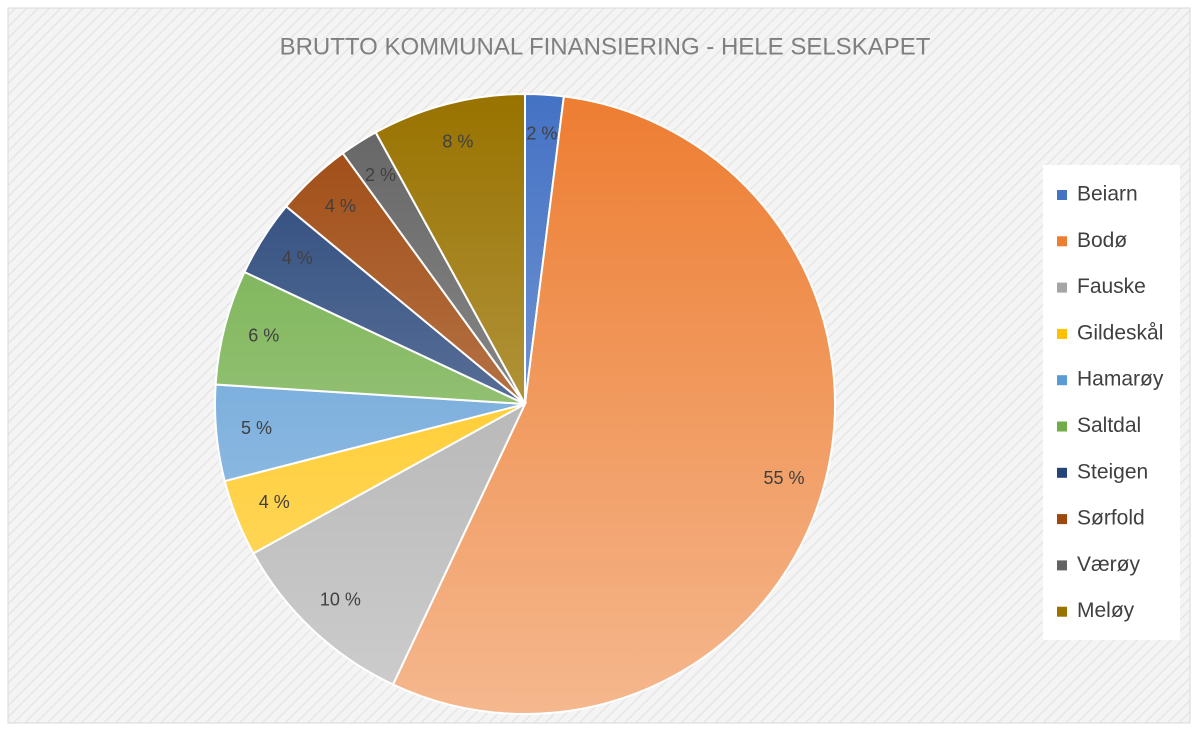  I want to click on data-label: 6 %, so click(263, 336).